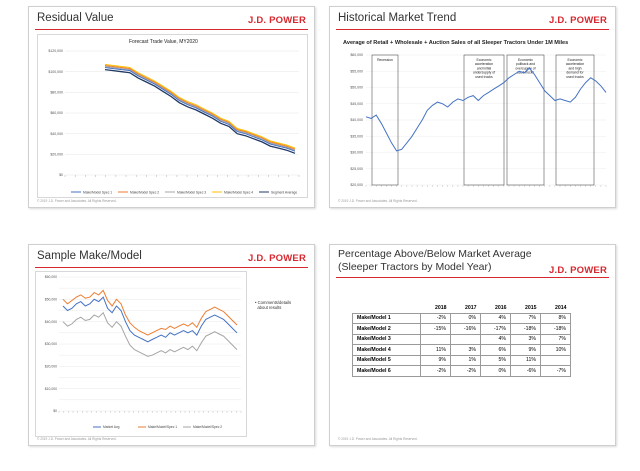 The width and height of the screenshot is (640, 471). What do you see at coordinates (56, 93) in the screenshot?
I see `y-tick-label: $80,000` at bounding box center [56, 93].